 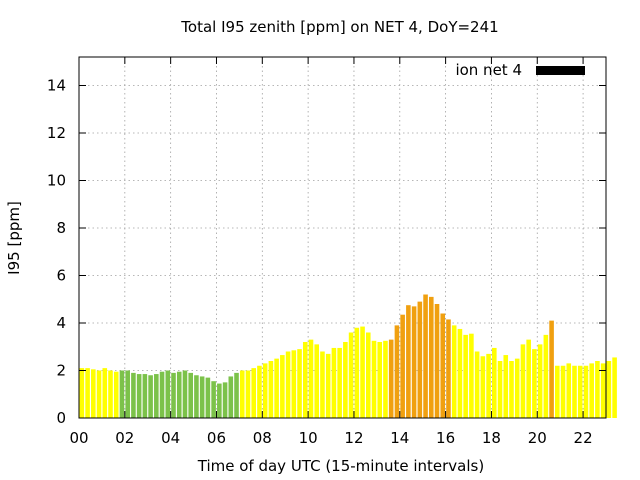 What do you see at coordinates (216, 438) in the screenshot?
I see `x-tick-label: 06` at bounding box center [216, 438].